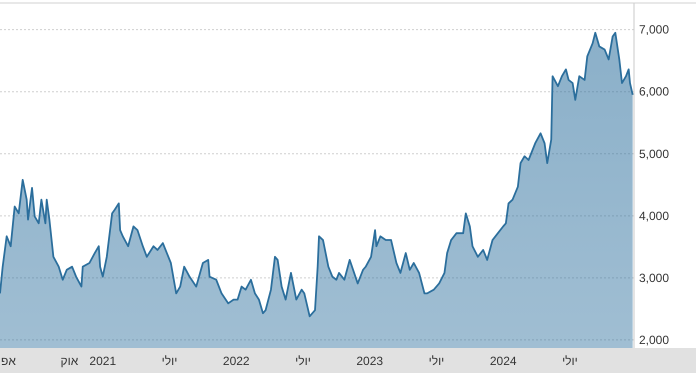 The image size is (696, 373). What do you see at coordinates (503, 361) in the screenshot?
I see `x-tick-label: 2024` at bounding box center [503, 361].